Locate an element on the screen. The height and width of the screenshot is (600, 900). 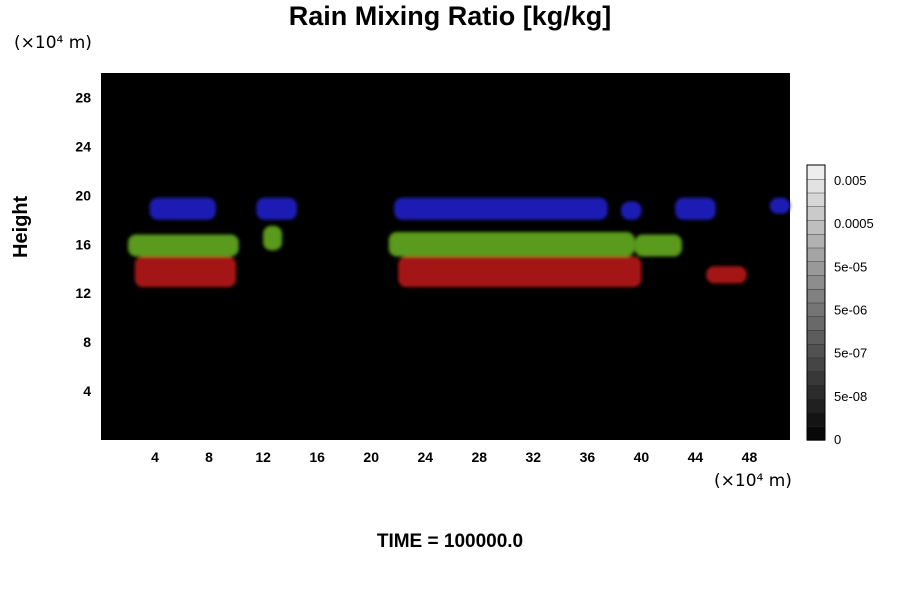
y-tick-label: 8 is located at coordinates (87, 342).